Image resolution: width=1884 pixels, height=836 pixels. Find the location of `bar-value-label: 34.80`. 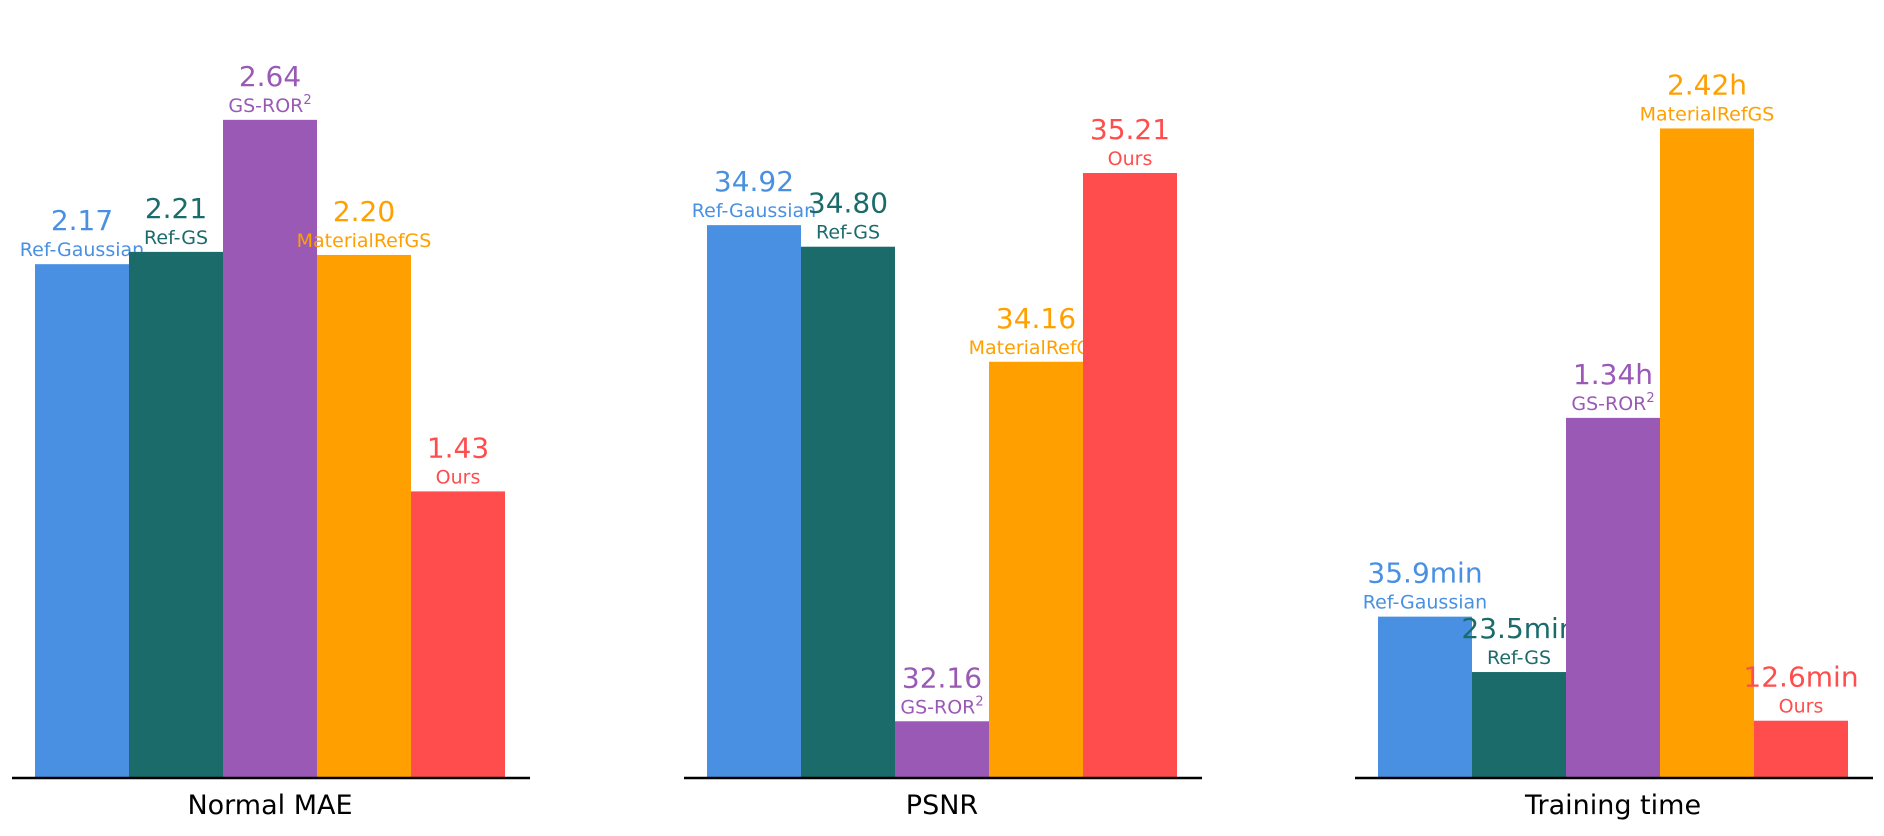

bar-value-label: 34.80 is located at coordinates (848, 203).